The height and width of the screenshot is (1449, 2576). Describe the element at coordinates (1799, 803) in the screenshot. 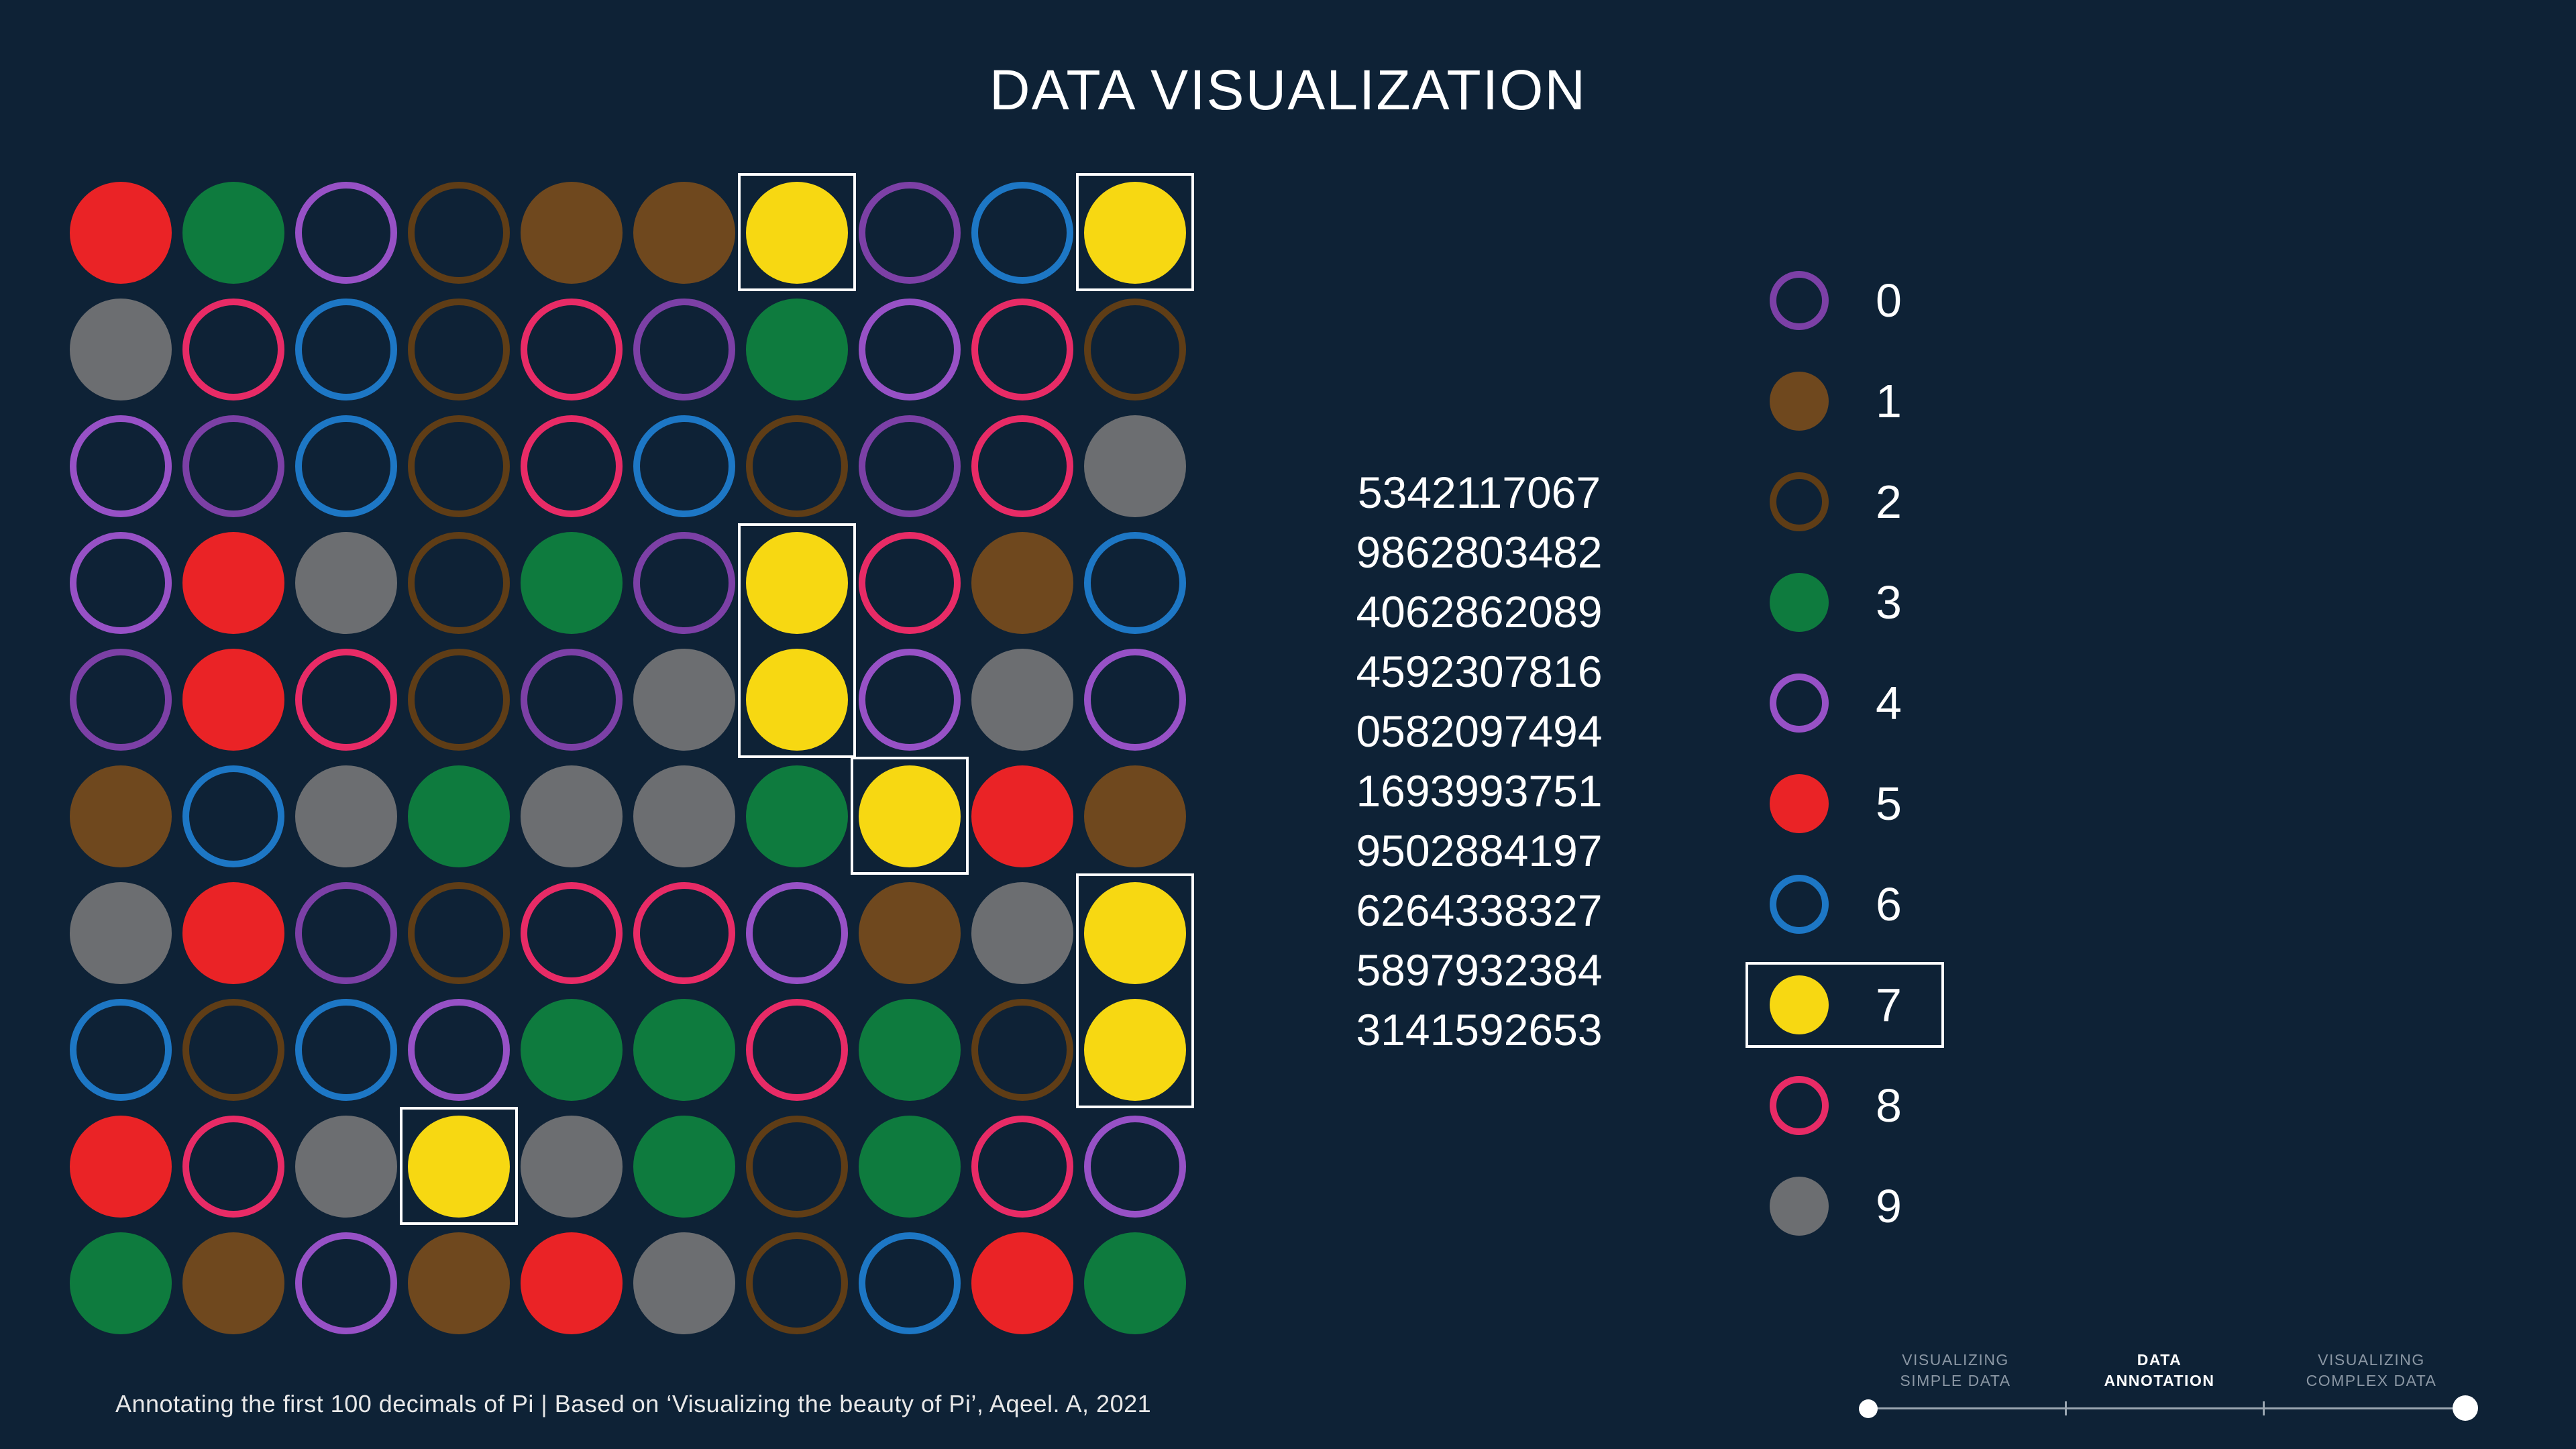

I see `legend-swatch-5-icon` at that location.